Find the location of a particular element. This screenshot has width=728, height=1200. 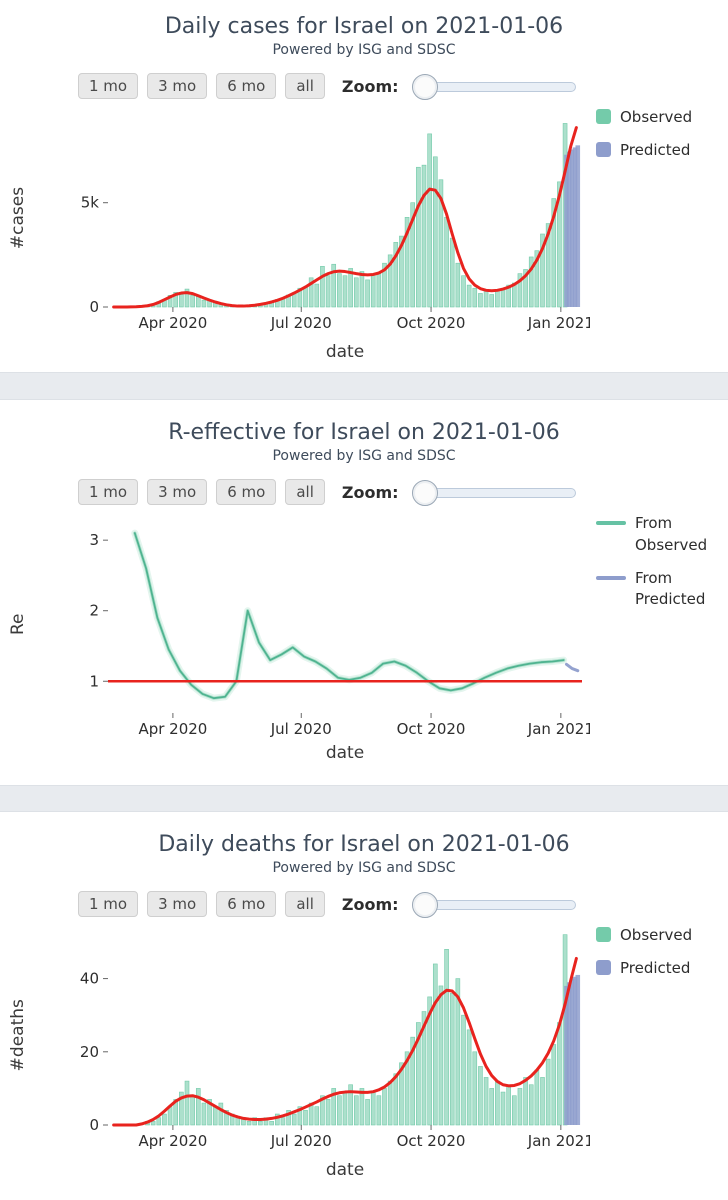

svg-text: 20 is located at coordinates (89, 1052).